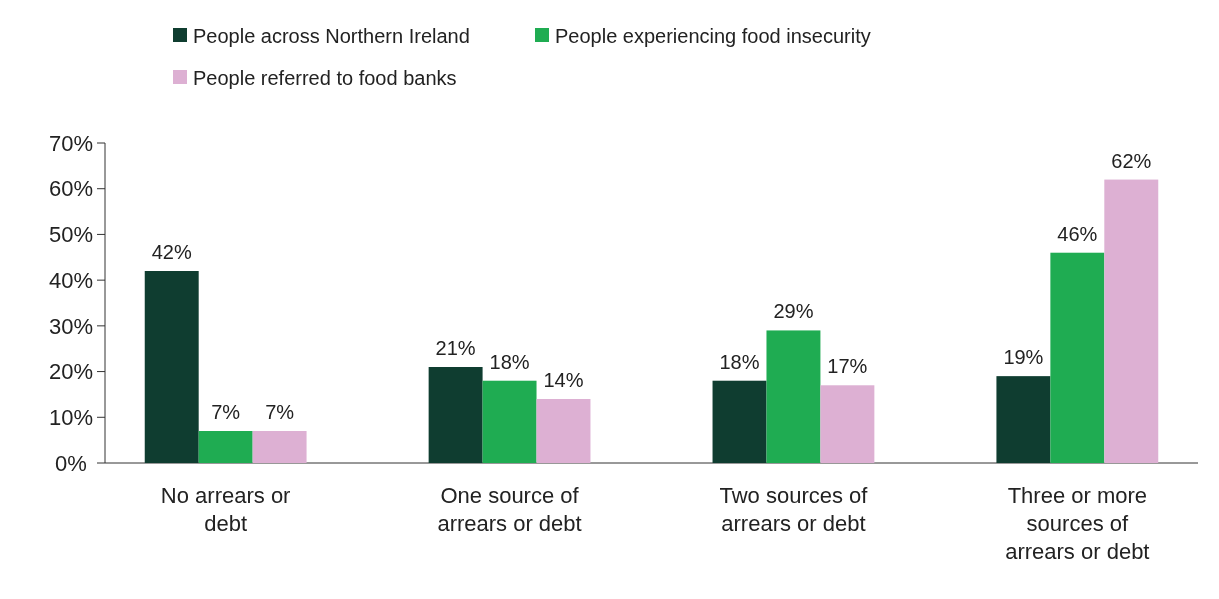  I want to click on legend-label: People experiencing food insecurity, so click(713, 36).